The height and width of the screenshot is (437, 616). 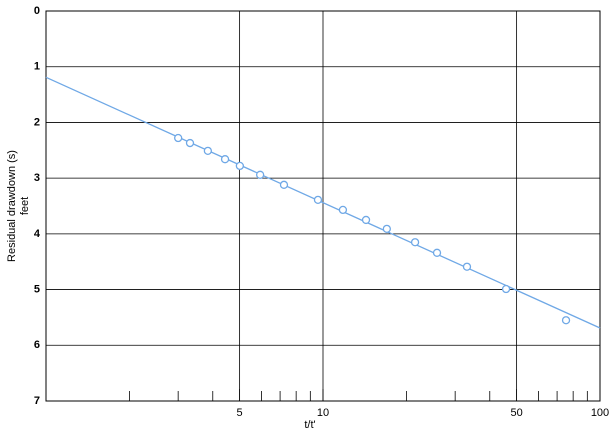 I want to click on y-tick-label: 1, so click(x=37, y=67).